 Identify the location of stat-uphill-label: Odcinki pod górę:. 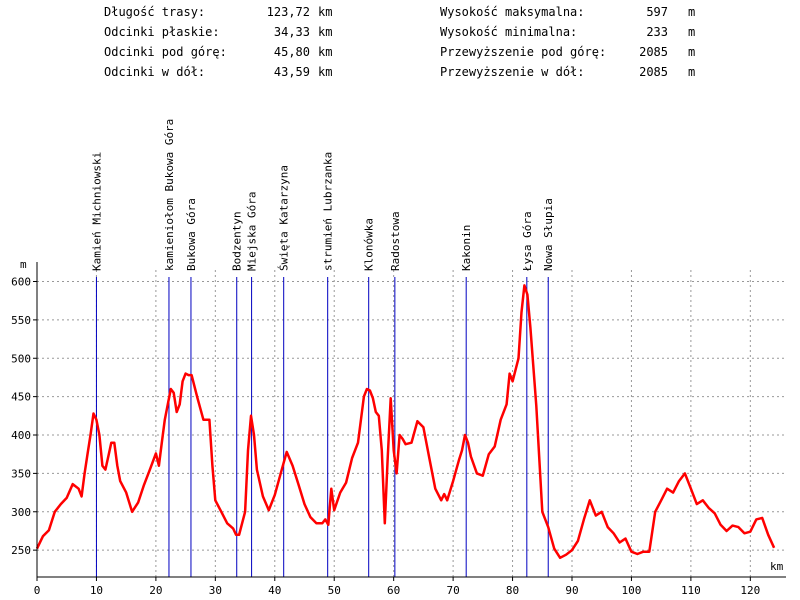
(165, 52).